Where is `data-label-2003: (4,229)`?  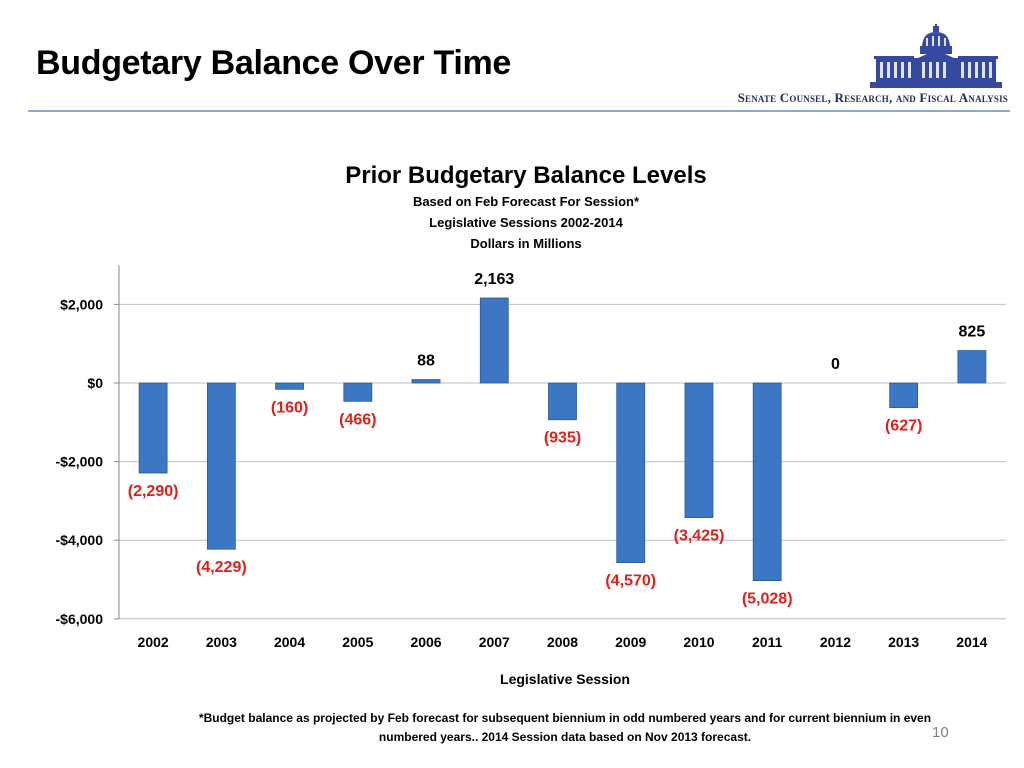
data-label-2003: (4,229) is located at coordinates (221, 567).